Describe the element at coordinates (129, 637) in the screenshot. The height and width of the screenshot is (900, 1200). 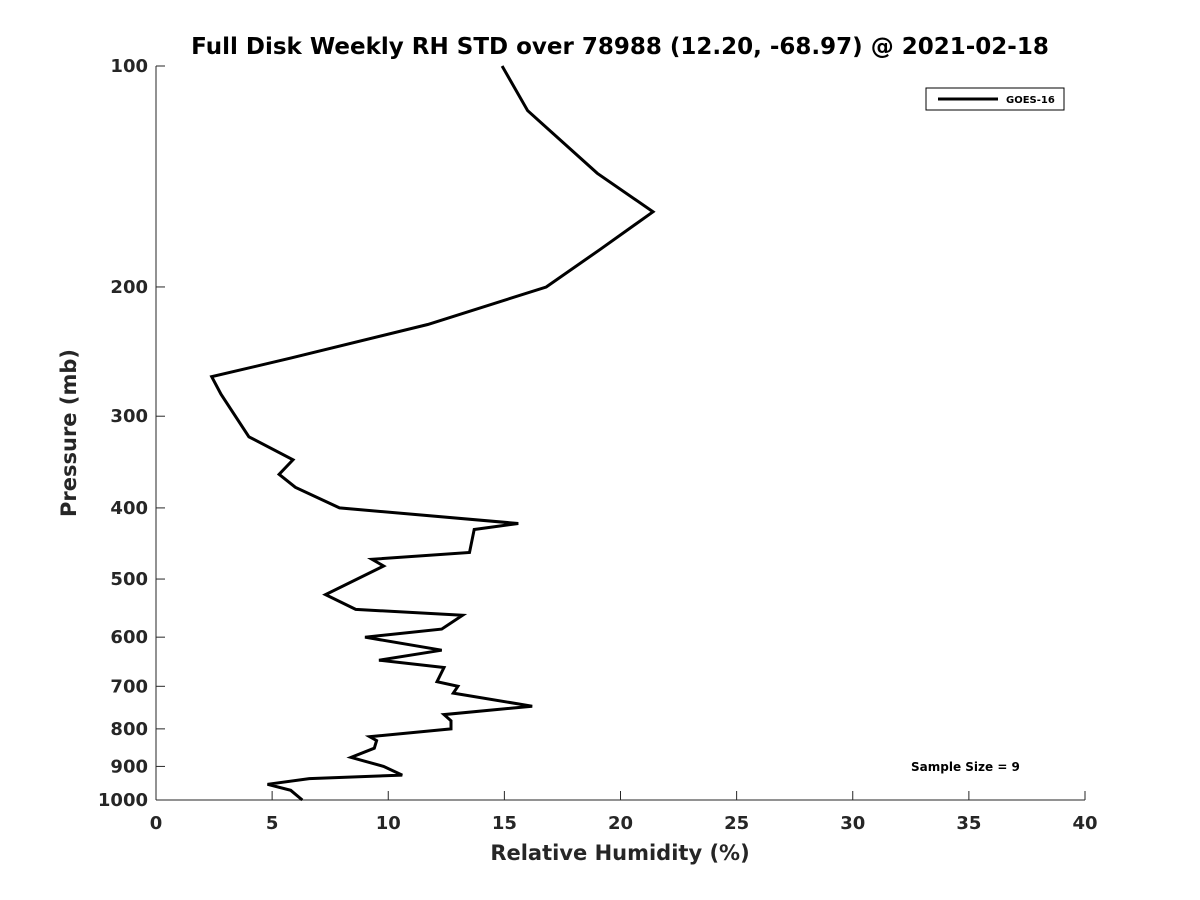
I see `y-tick-label: 600` at that location.